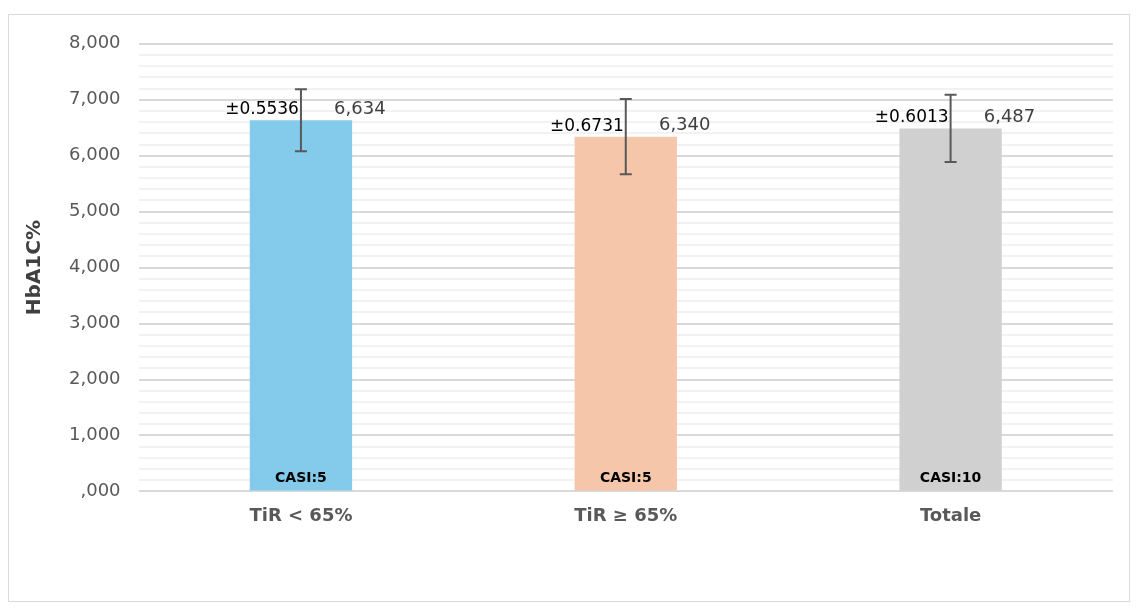  I want to click on y-tick-label: 8,000, so click(95, 42).